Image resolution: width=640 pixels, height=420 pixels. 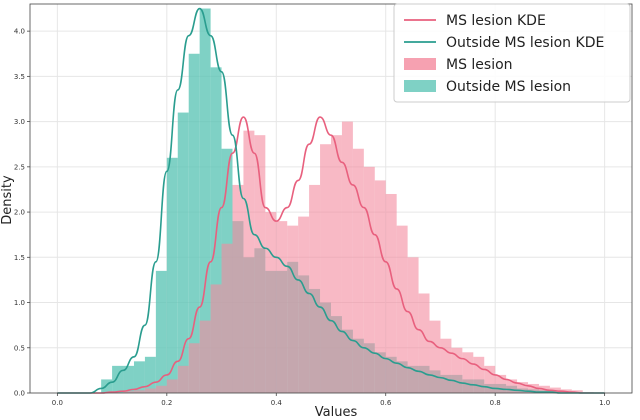 I want to click on y-tick-label: 1.5, so click(x=19, y=258).